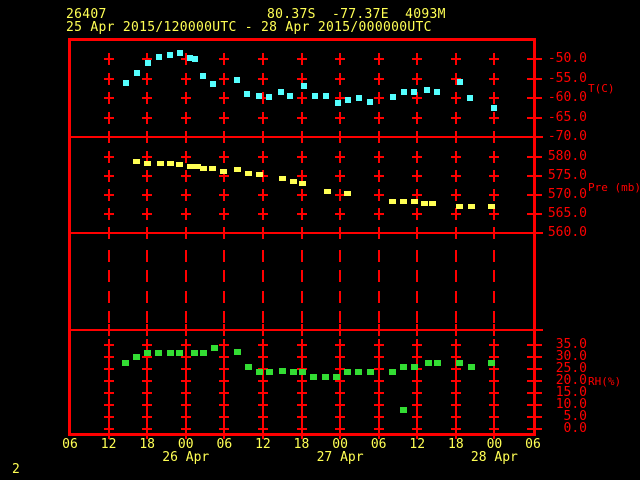 Image resolution: width=640 pixels, height=480 pixels. I want to click on axis-tick-label: -50.0, so click(567, 58).